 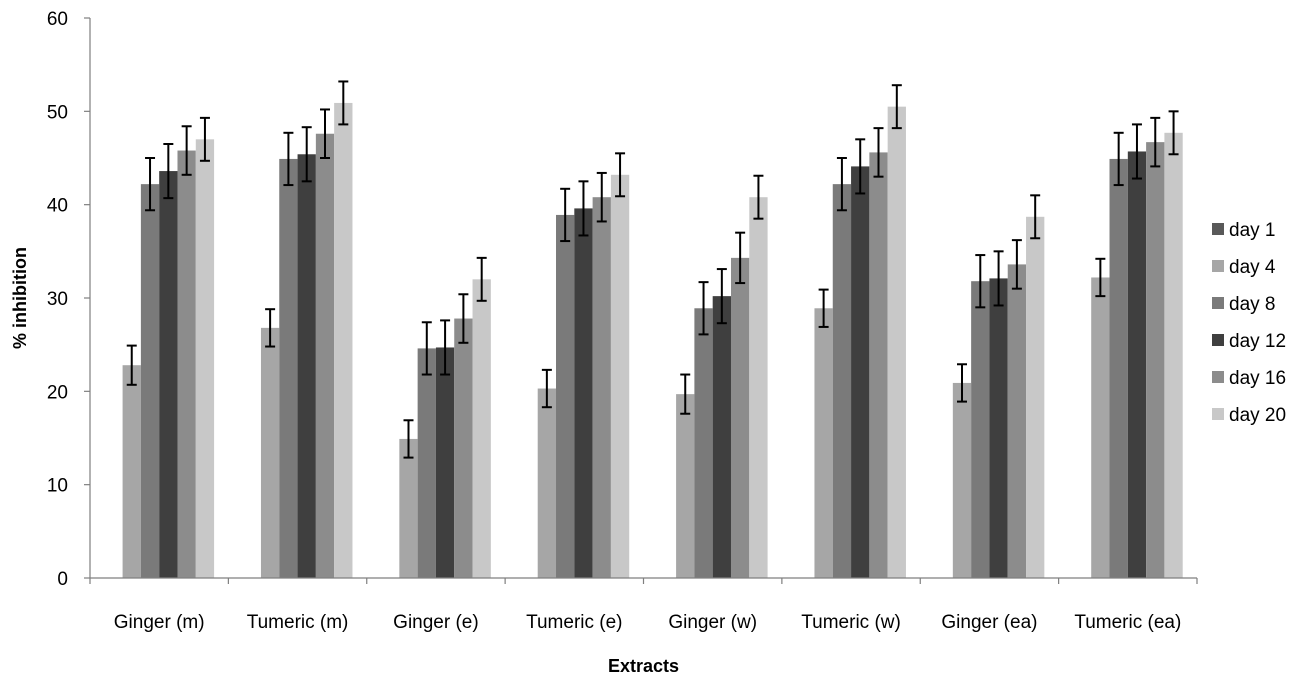 I want to click on x-tick-label: Ginger (w), so click(x=712, y=622).